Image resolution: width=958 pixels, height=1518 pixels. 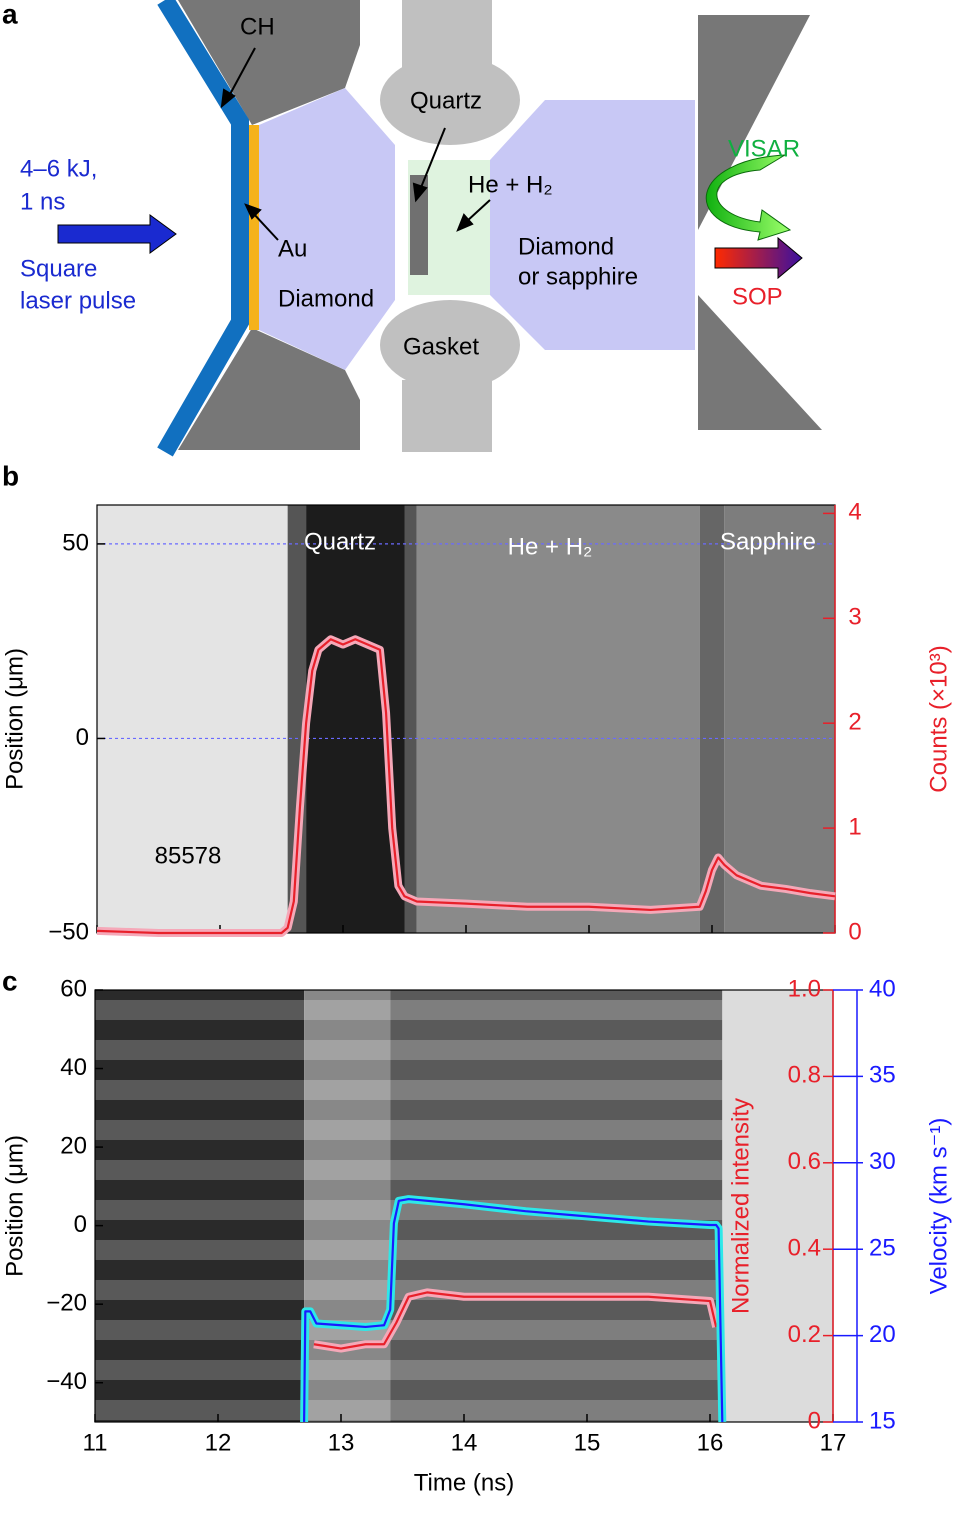 What do you see at coordinates (804, 988) in the screenshot?
I see `y2-tick-label: 1.0` at bounding box center [804, 988].